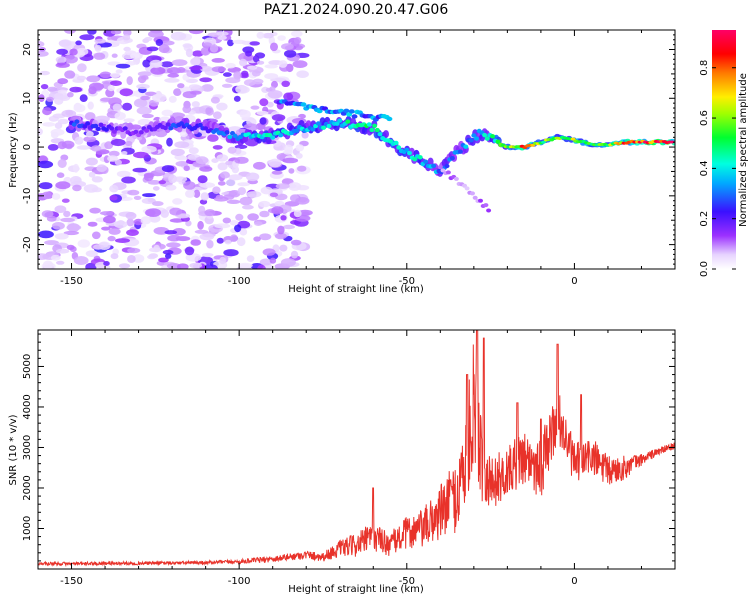 The image size is (750, 604). What do you see at coordinates (743, 150) in the screenshot?
I see `colorbar-label: Normalized spectral amplitude` at bounding box center [743, 150].